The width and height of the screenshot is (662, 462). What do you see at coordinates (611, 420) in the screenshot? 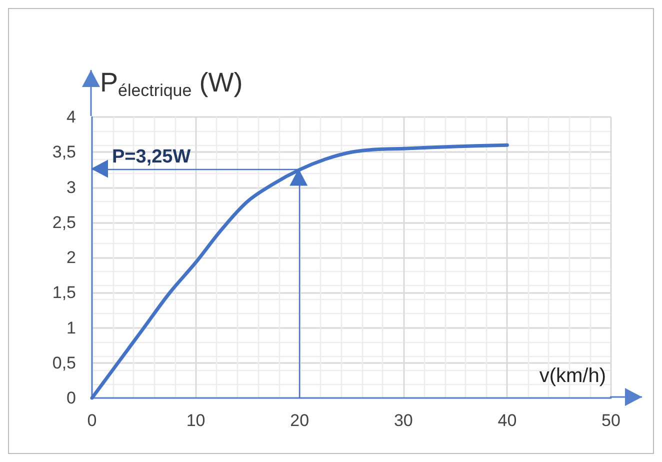
I see `x-tick-label: 50` at bounding box center [611, 420].